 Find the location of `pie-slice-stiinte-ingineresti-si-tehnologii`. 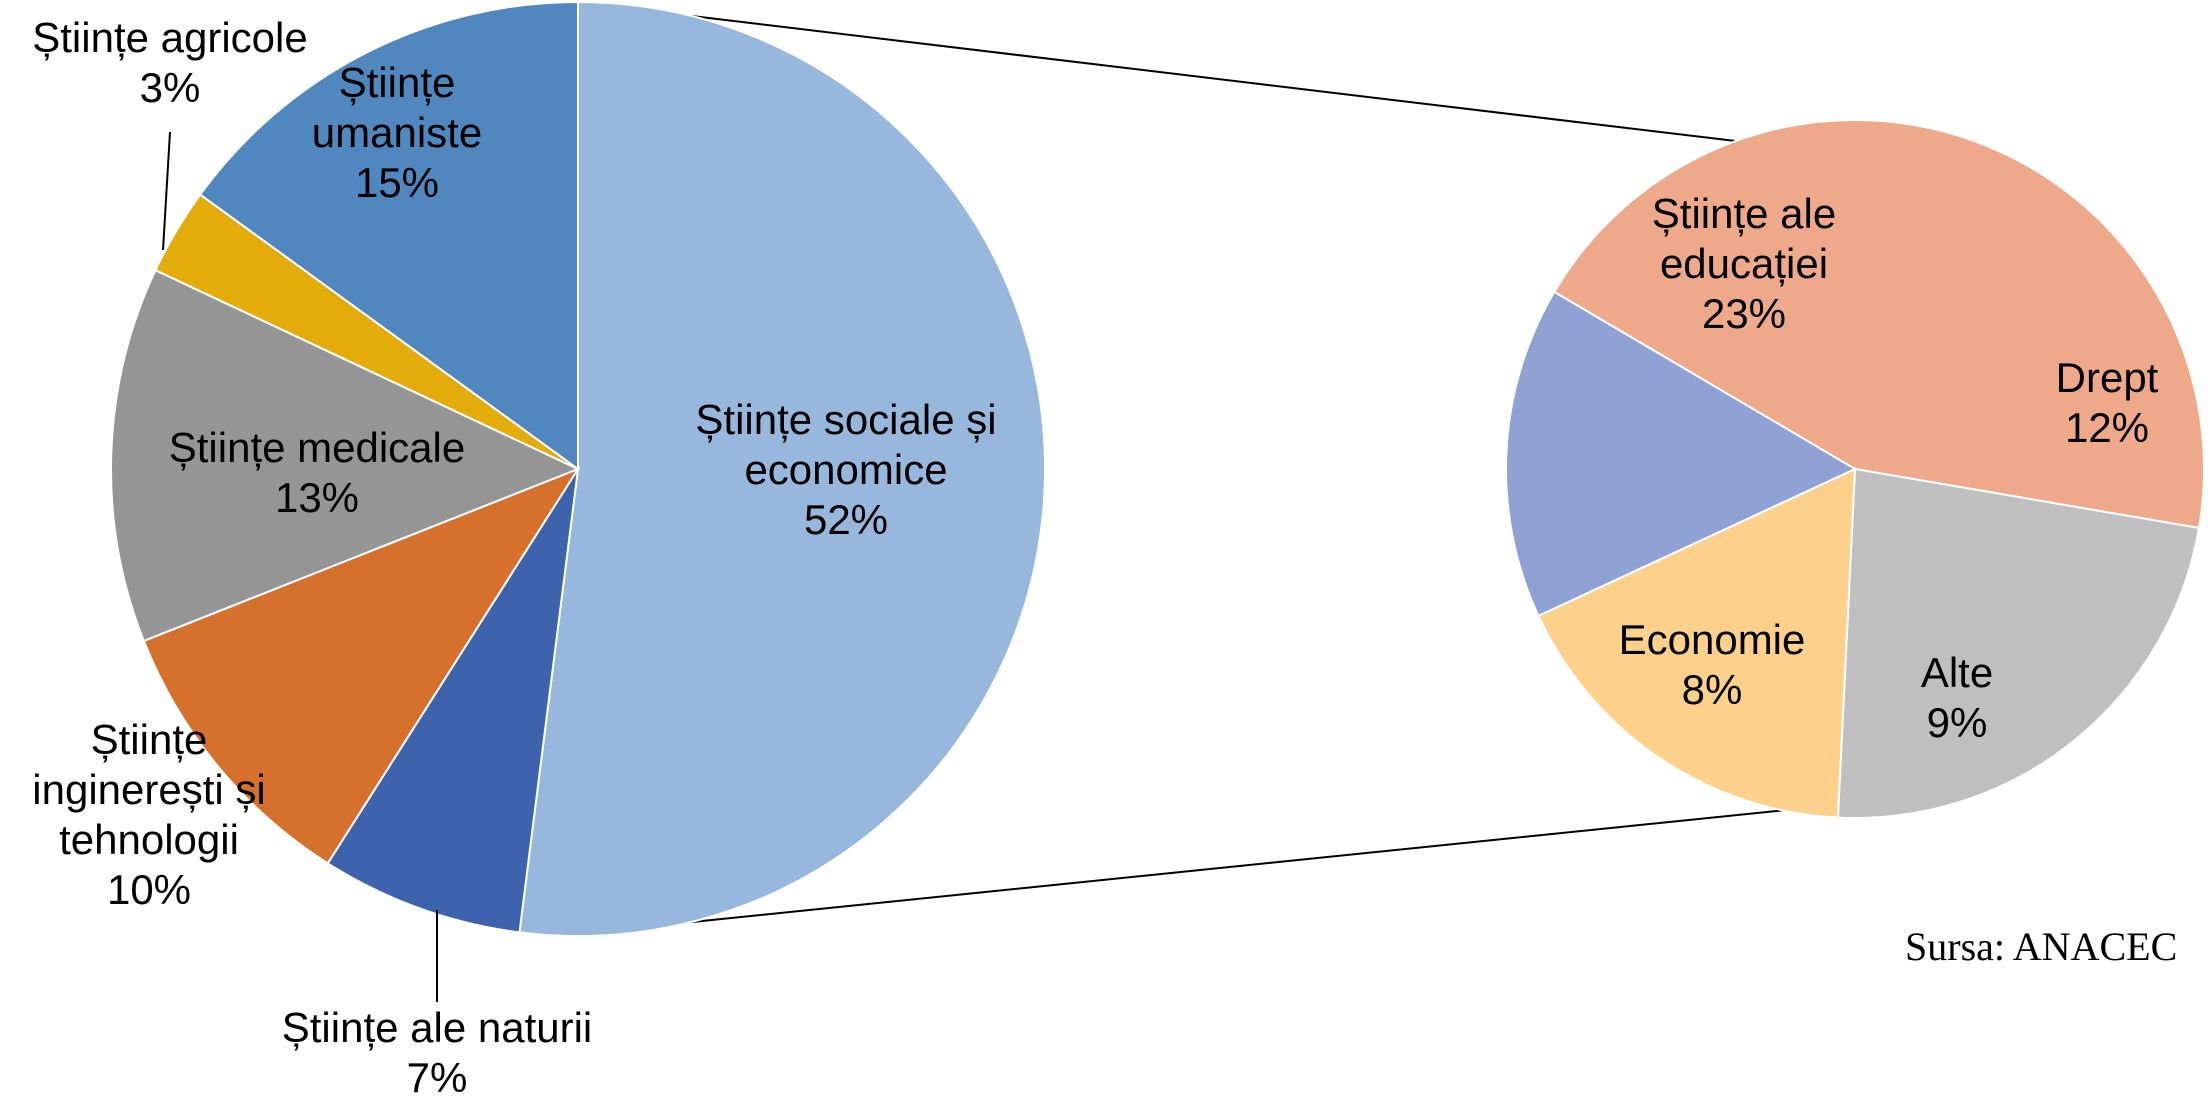

pie-slice-stiinte-ingineresti-si-tehnologii is located at coordinates (361, 665).